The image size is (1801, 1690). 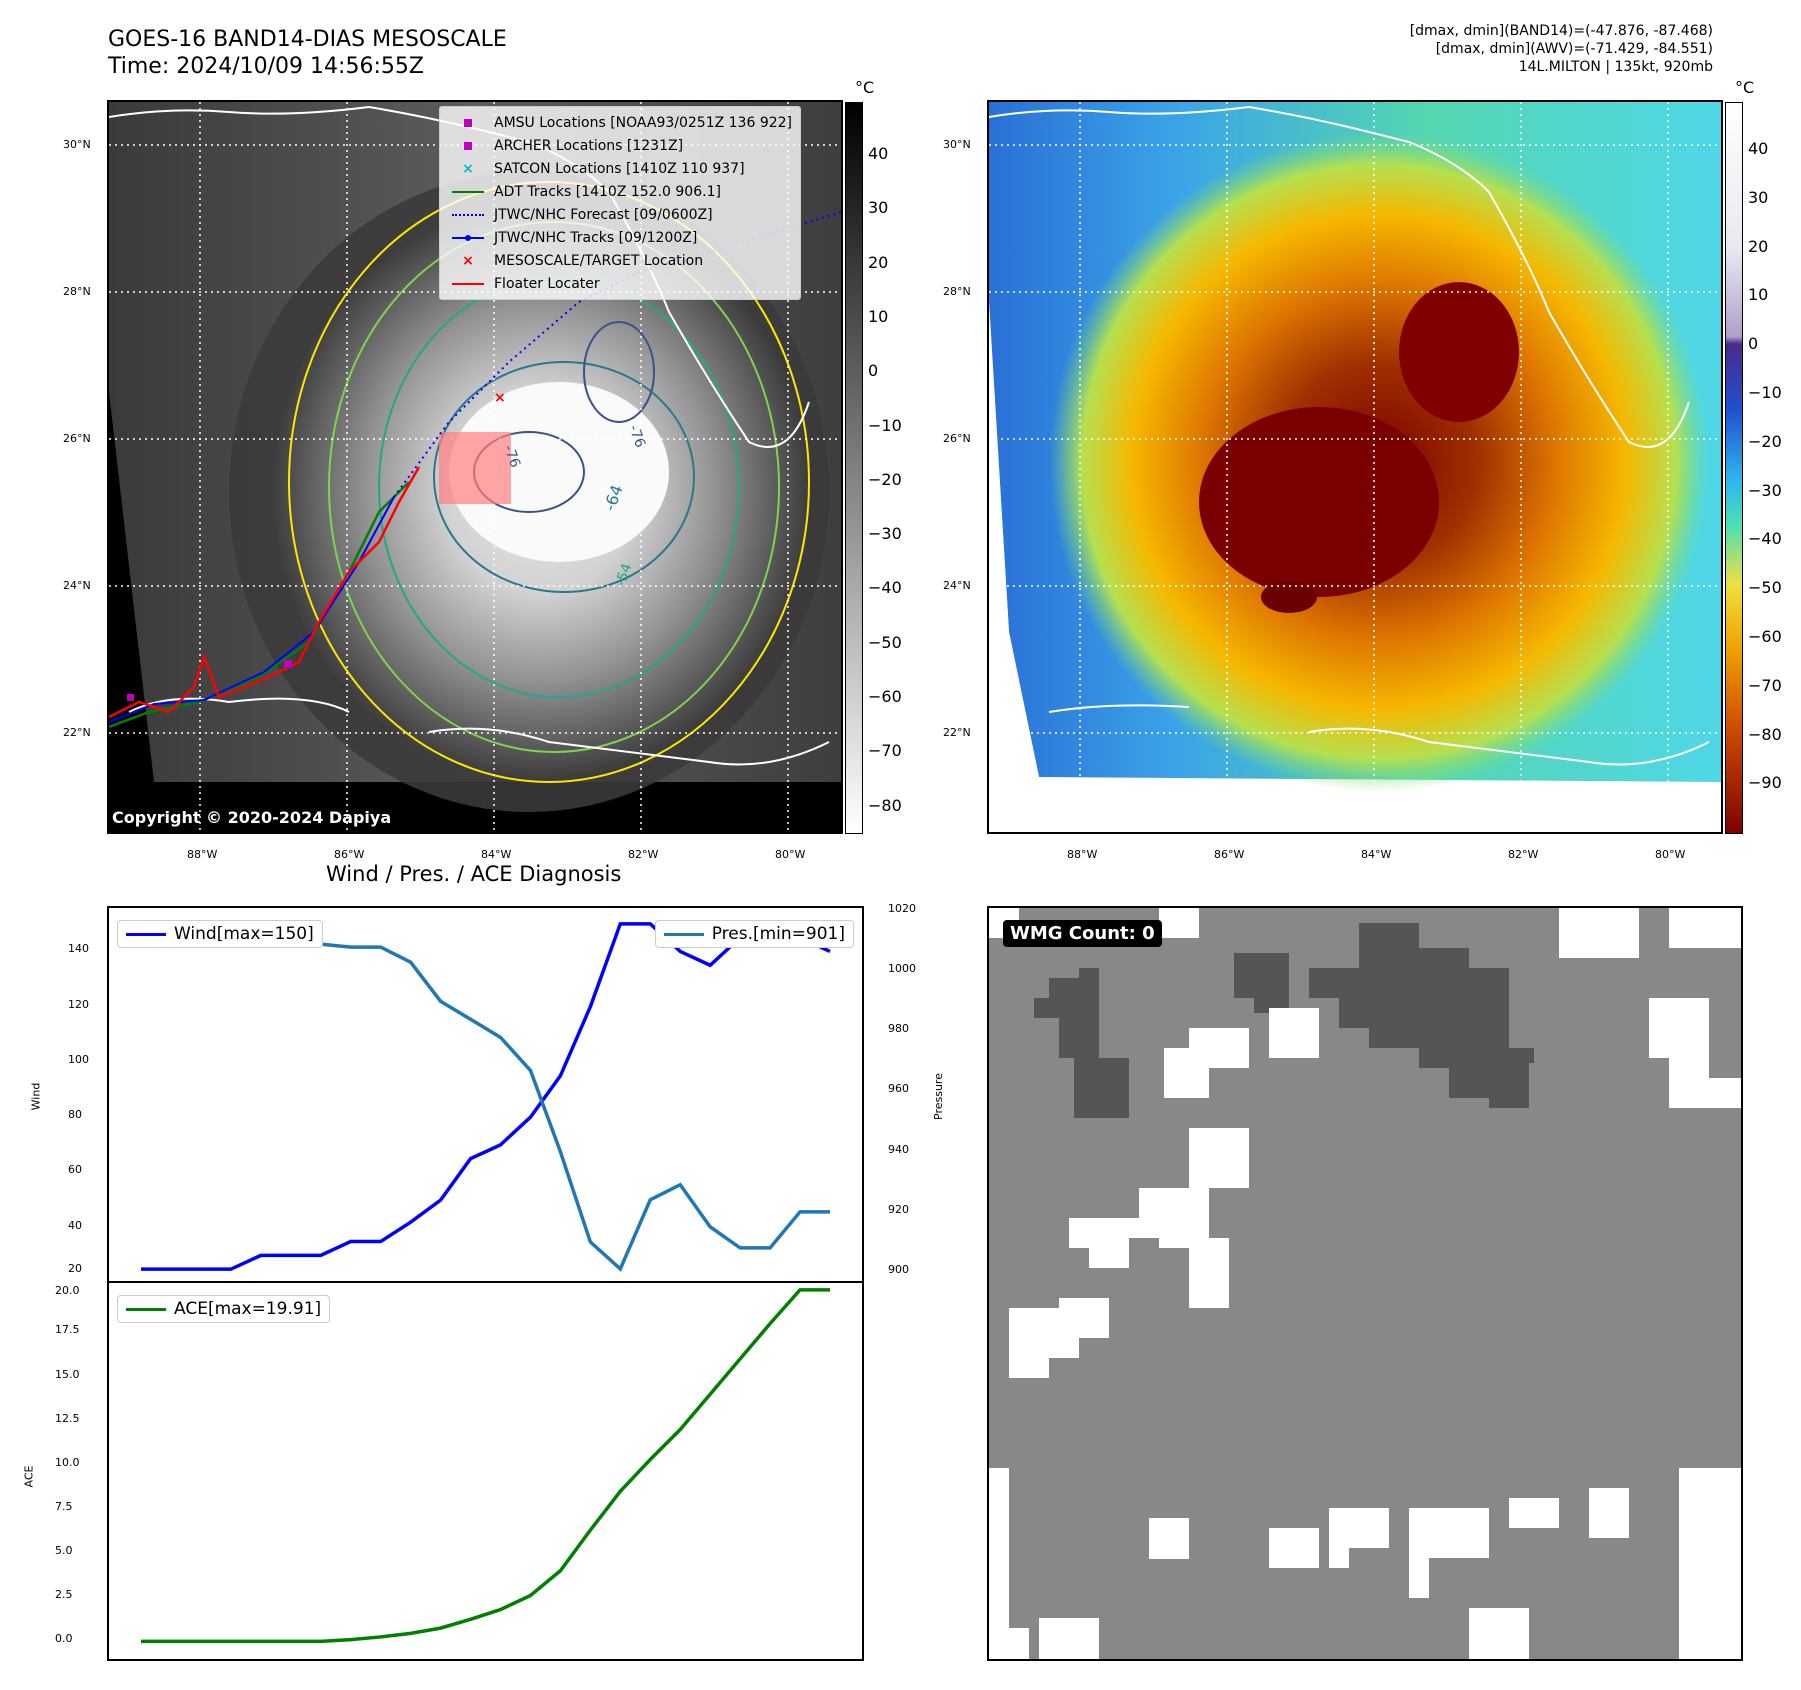 I want to click on coastline-cuba-mexico, so click(x=479, y=731).